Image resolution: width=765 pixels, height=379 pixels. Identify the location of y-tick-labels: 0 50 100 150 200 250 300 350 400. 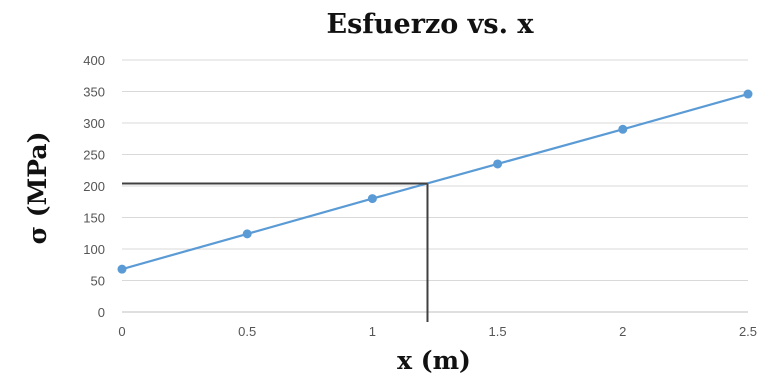
(94, 186).